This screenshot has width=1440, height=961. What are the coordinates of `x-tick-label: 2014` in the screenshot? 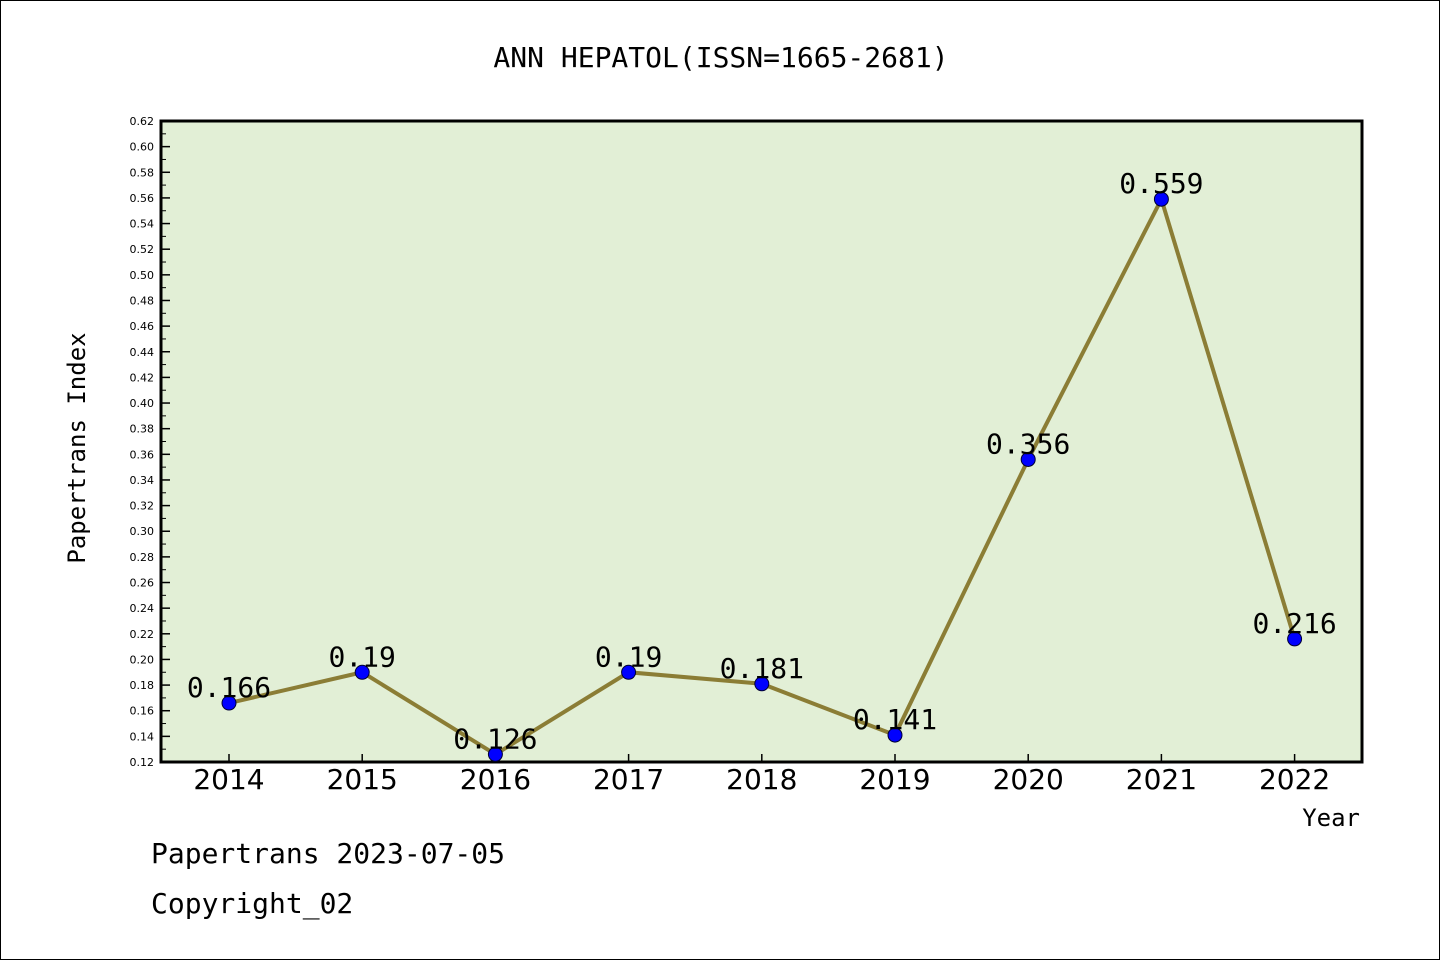 It's located at (228, 779).